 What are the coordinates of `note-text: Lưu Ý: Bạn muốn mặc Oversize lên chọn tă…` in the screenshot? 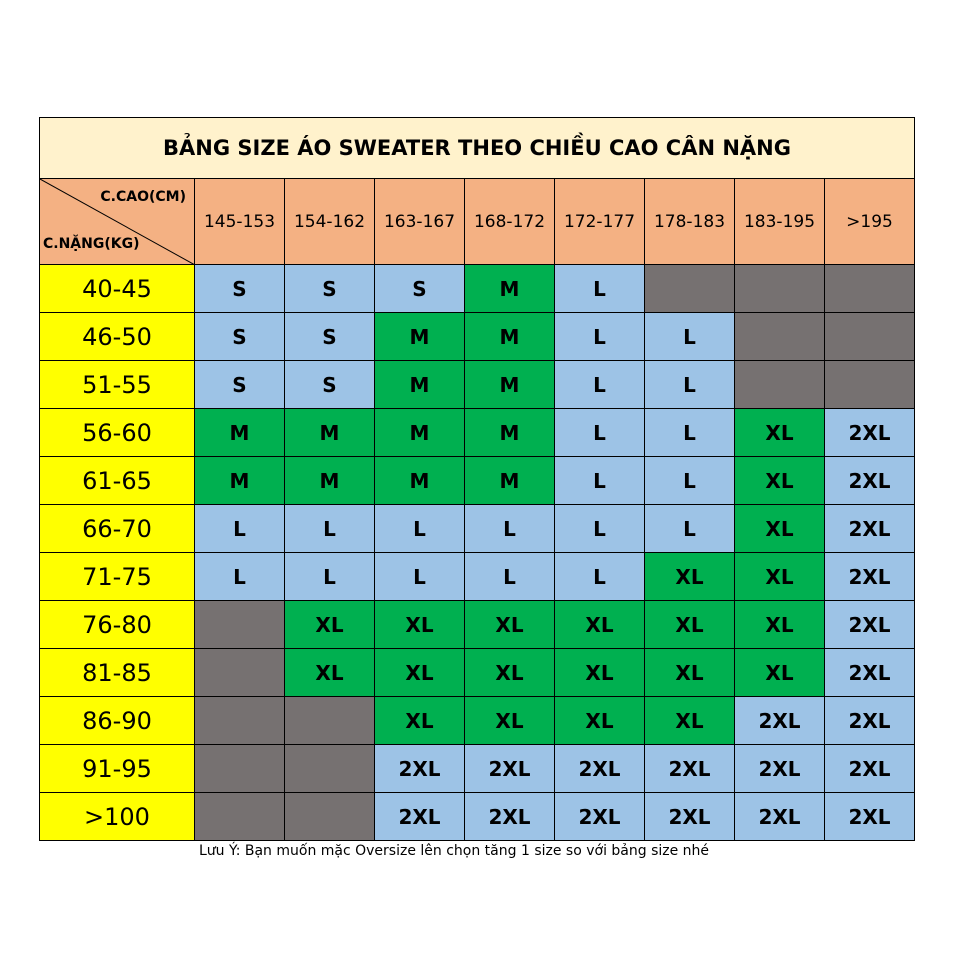 It's located at (454, 851).